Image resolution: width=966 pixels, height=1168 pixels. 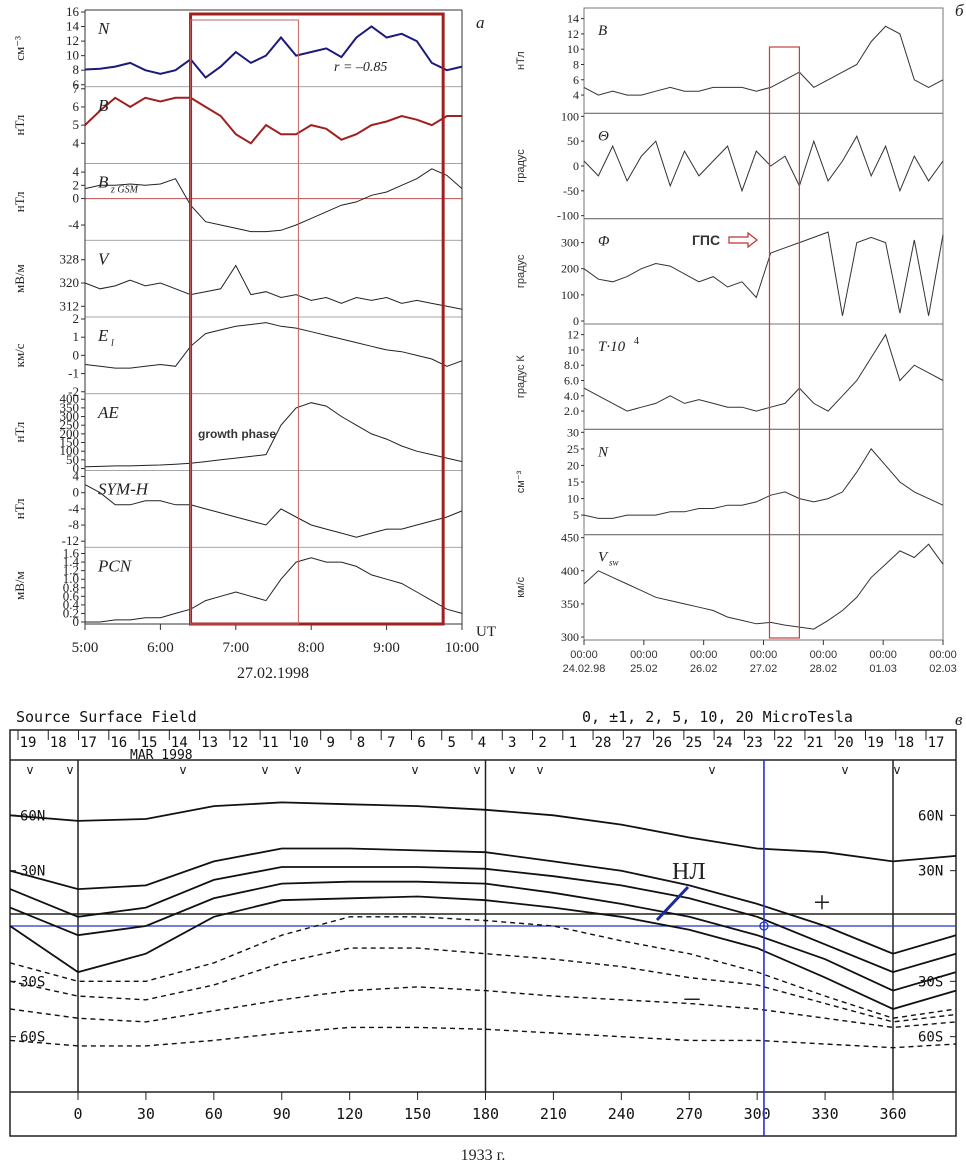 I want to click on series-line-sym-h, so click(x=273, y=511).